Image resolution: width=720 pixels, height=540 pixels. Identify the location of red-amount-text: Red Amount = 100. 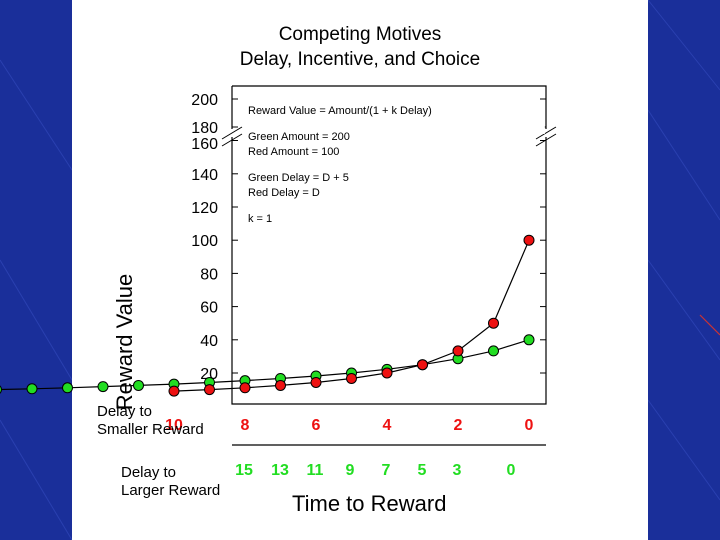
(294, 152).